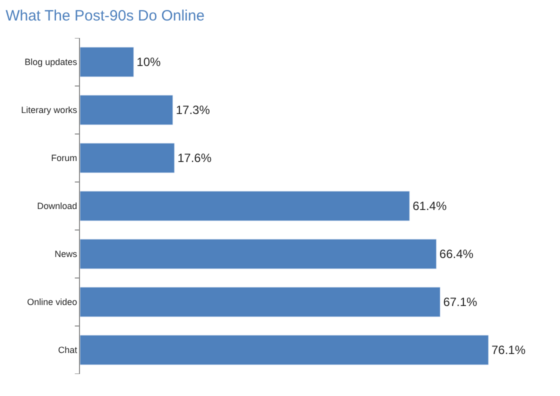 Image resolution: width=560 pixels, height=396 pixels. I want to click on y-tick-label: Chat, so click(68, 350).